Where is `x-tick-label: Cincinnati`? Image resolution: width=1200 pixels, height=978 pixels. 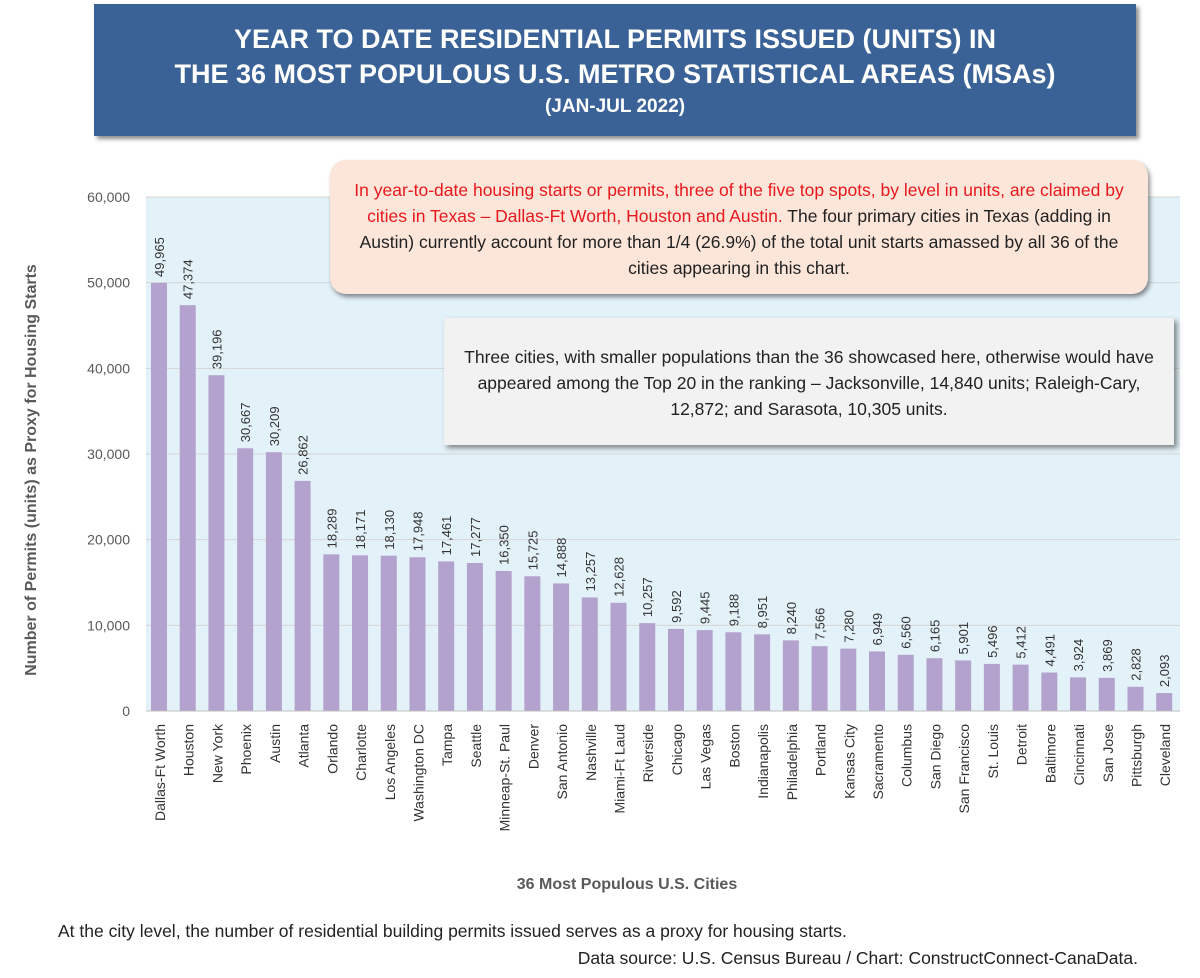
x-tick-label: Cincinnati is located at coordinates (1079, 754).